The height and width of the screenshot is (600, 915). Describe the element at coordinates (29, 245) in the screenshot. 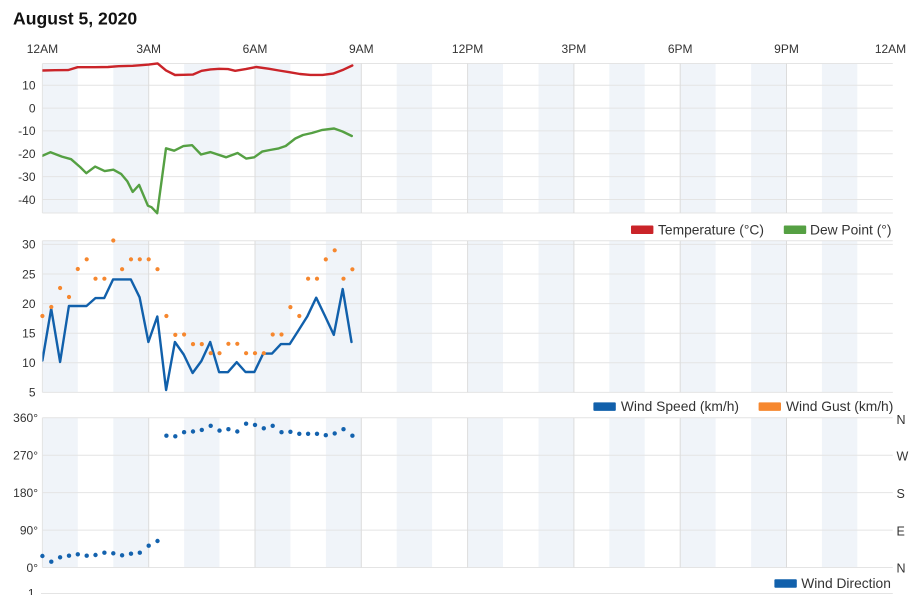

I see `svg-text: 30` at that location.